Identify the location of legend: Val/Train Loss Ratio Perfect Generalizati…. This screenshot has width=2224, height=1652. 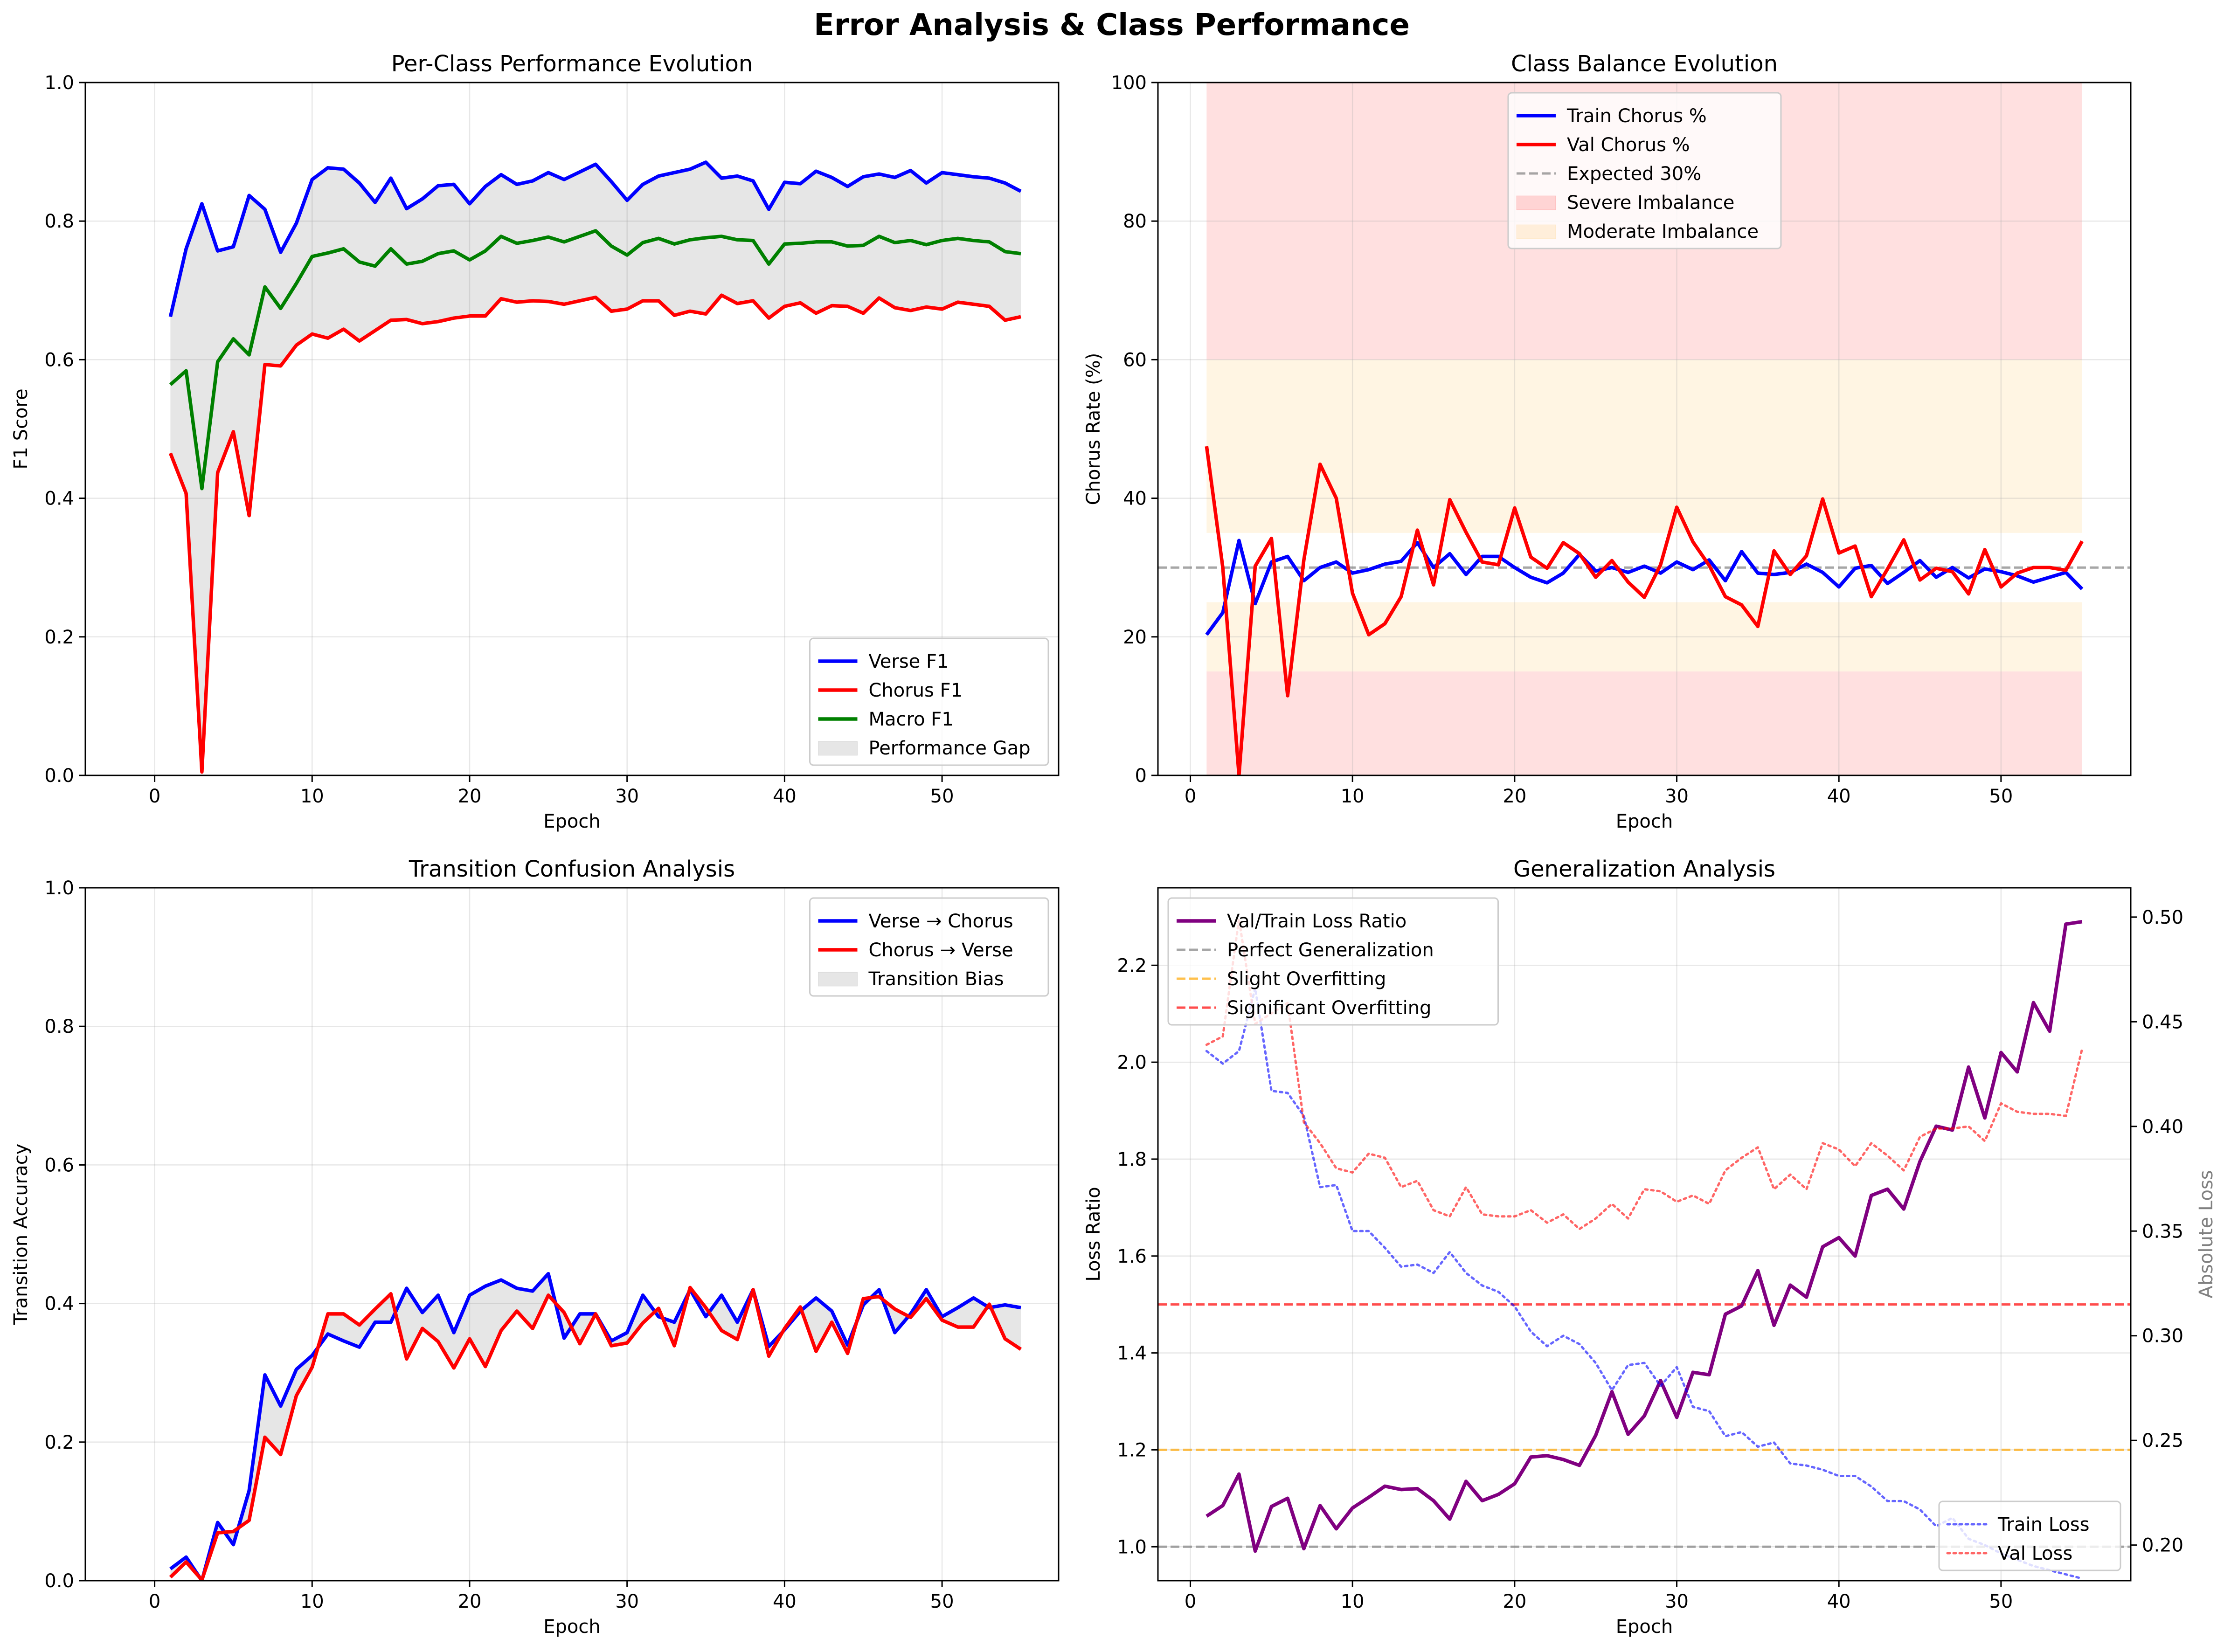
(1333, 961).